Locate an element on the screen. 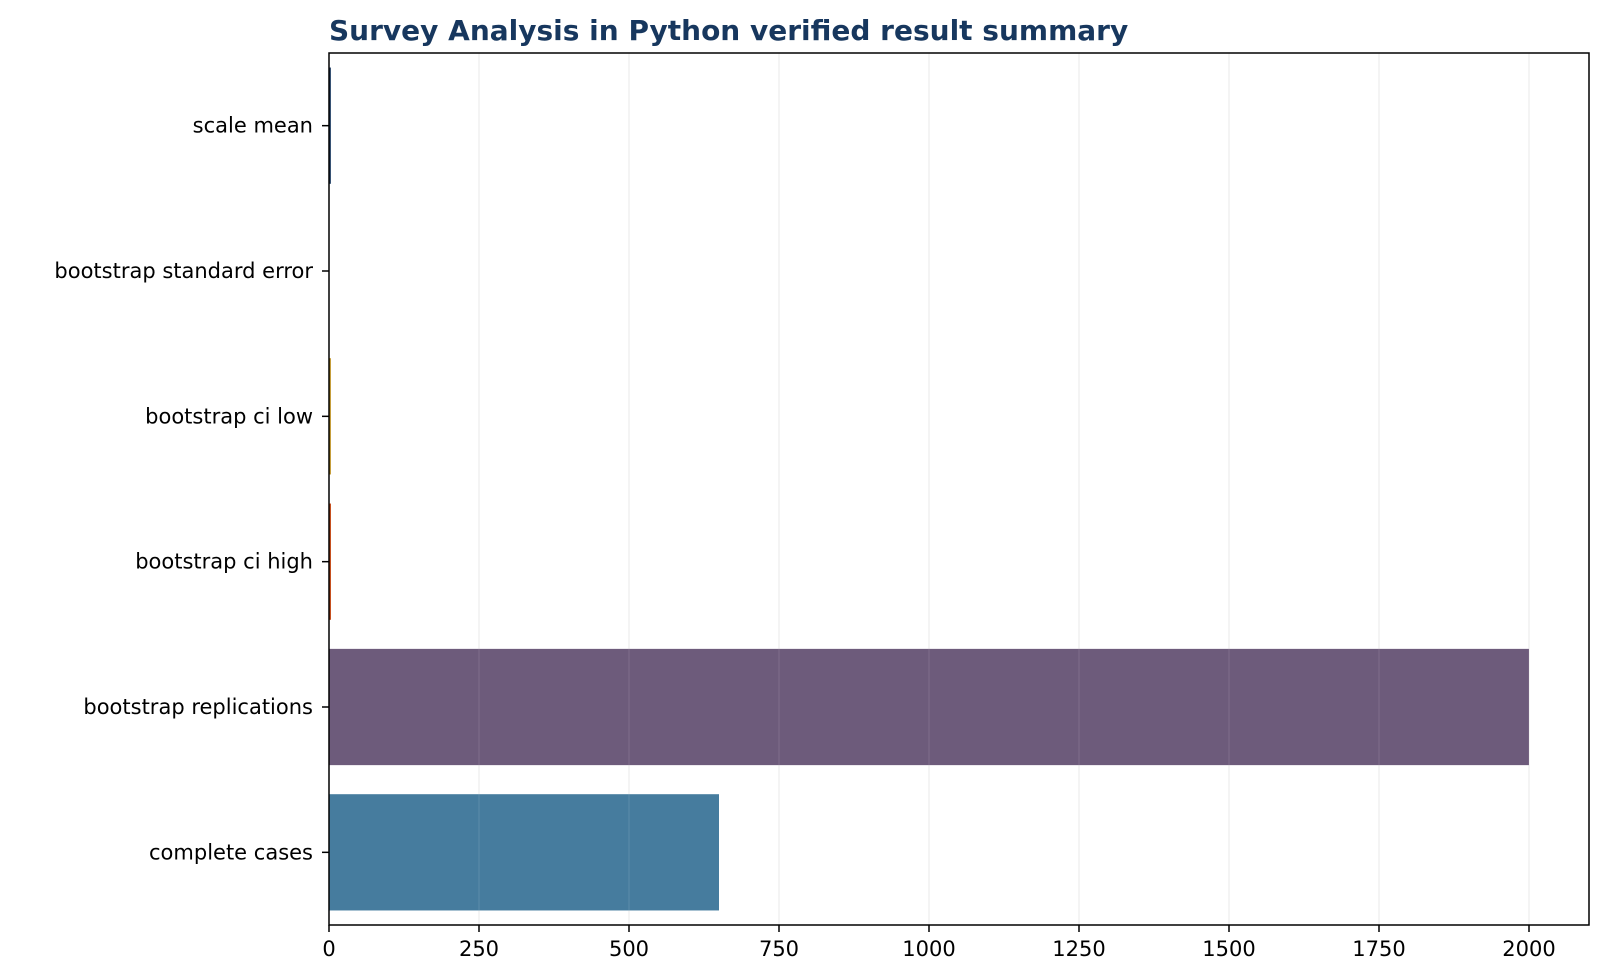 The width and height of the screenshot is (1600, 978). y-tick-label-complete-cases: complete cases is located at coordinates (231, 852).